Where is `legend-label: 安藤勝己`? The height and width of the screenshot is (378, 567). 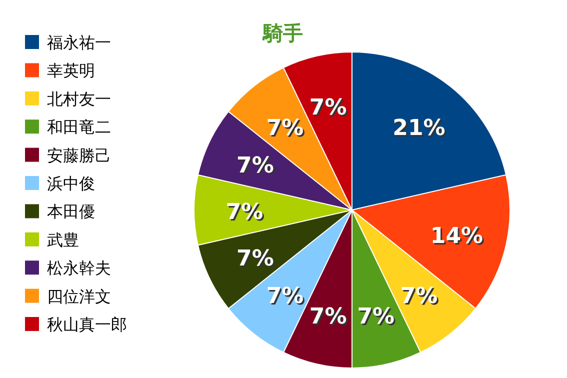
legend-label: 安藤勝己 is located at coordinates (79, 155).